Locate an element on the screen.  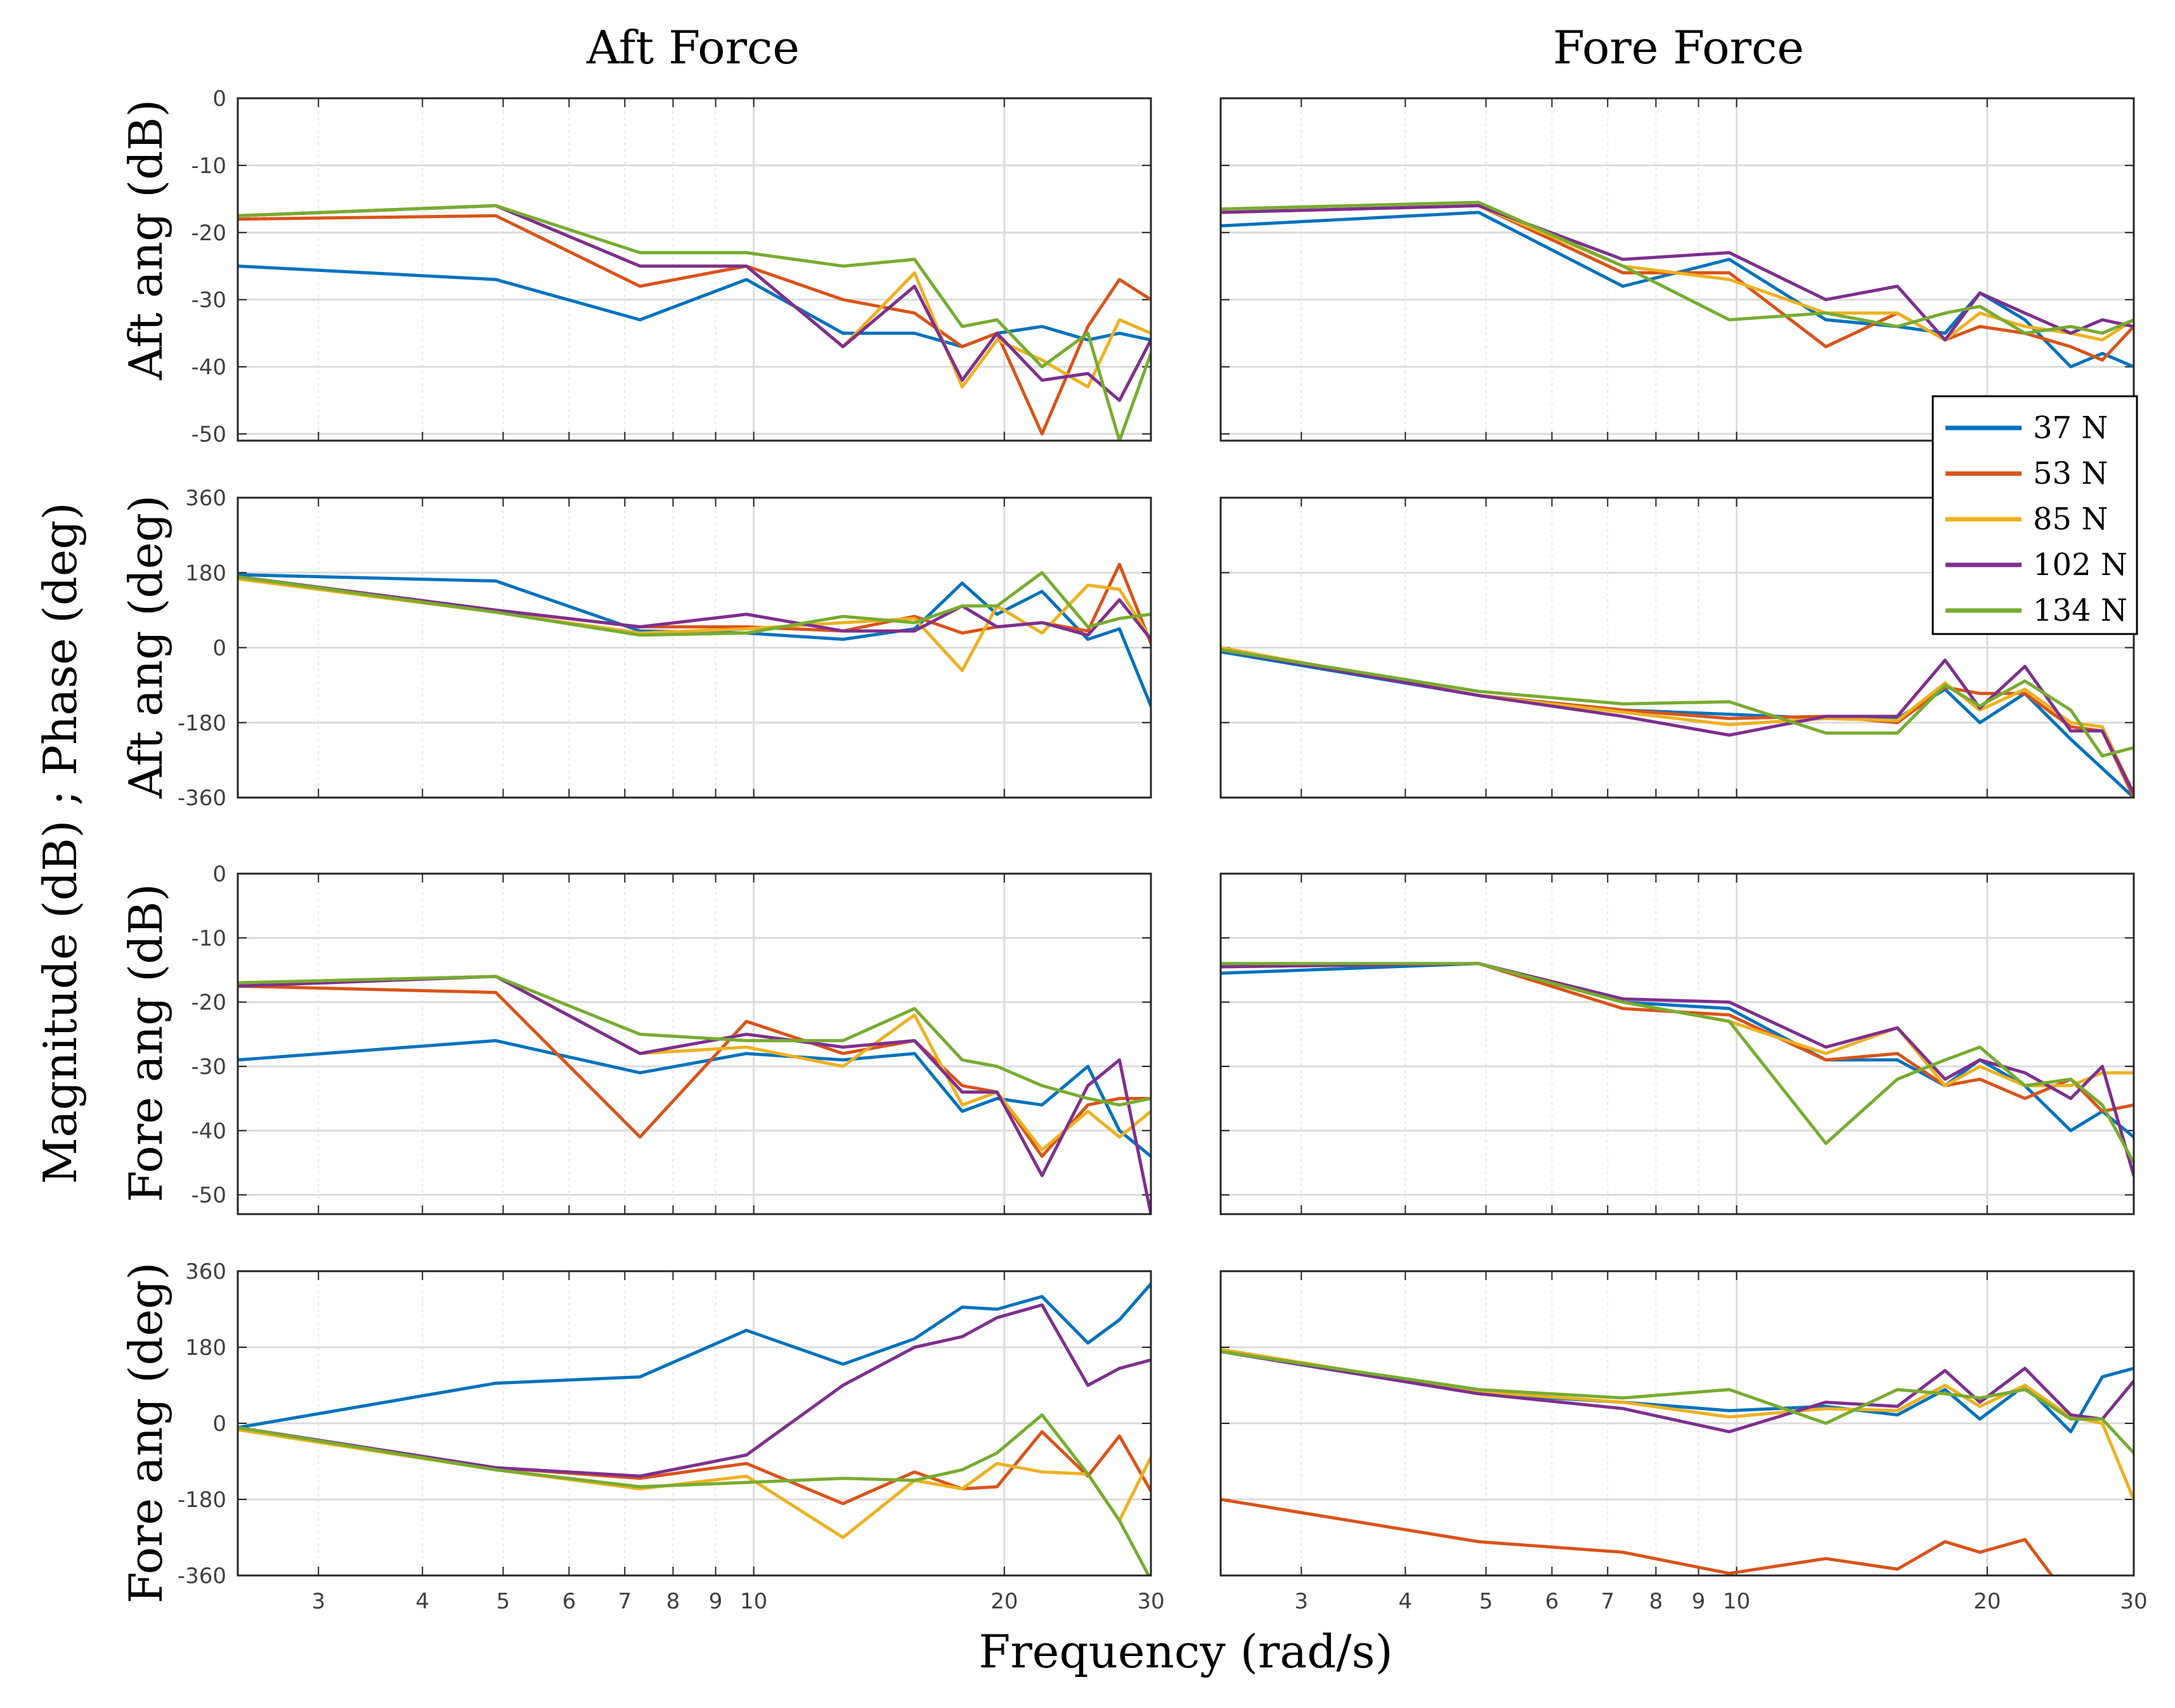
panel-fore-force-fore-phase: 3 4 5 6 7 8 9 10 20 30 is located at coordinates (1683, 1442).